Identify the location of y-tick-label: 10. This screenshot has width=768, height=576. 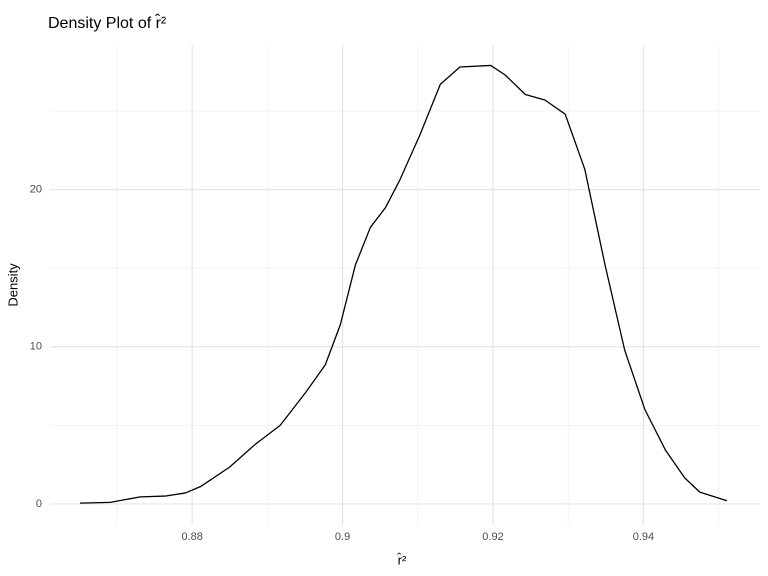
(36, 347).